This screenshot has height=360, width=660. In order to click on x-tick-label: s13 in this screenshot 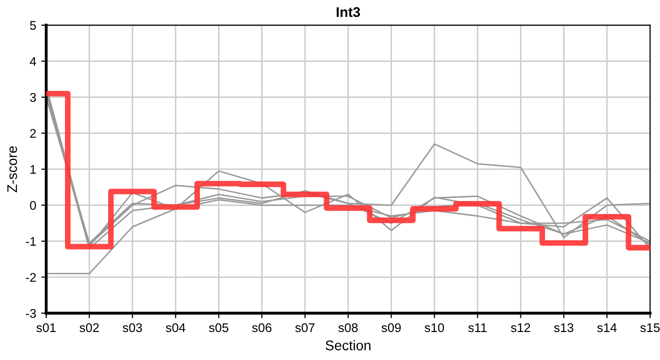, I will do `click(564, 327)`.